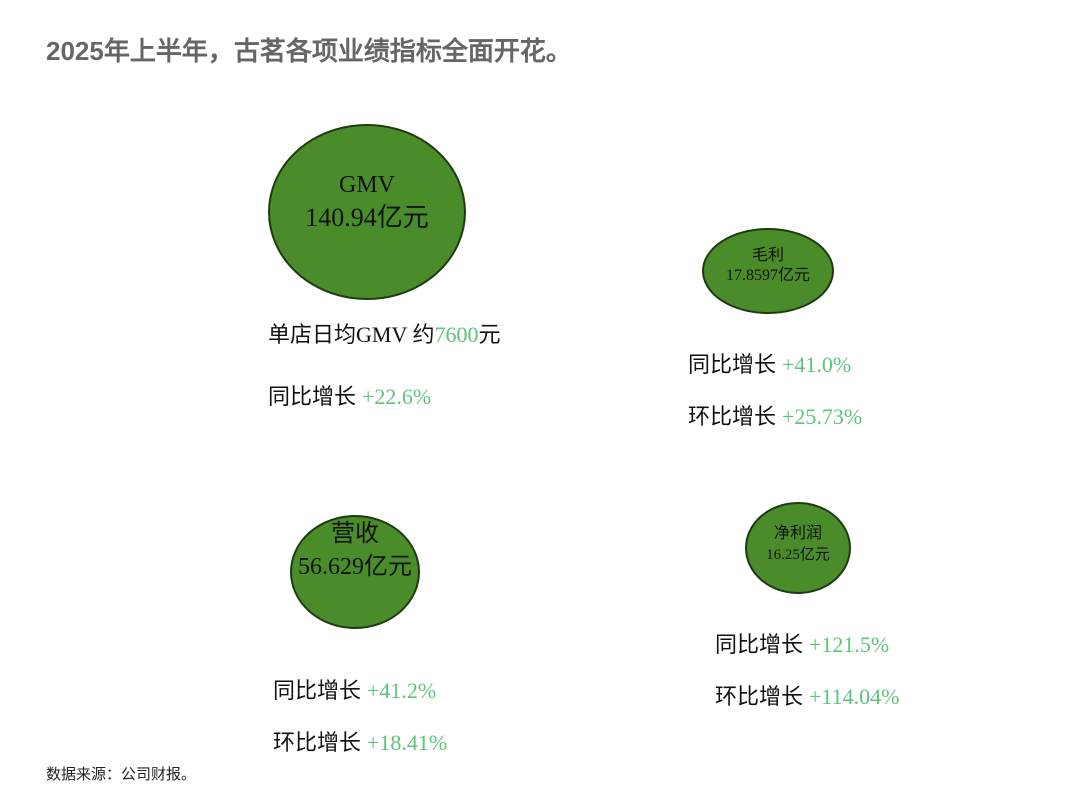 The image size is (1080, 792). Describe the element at coordinates (489, 334) in the screenshot. I see `note-suffix: 元` at that location.